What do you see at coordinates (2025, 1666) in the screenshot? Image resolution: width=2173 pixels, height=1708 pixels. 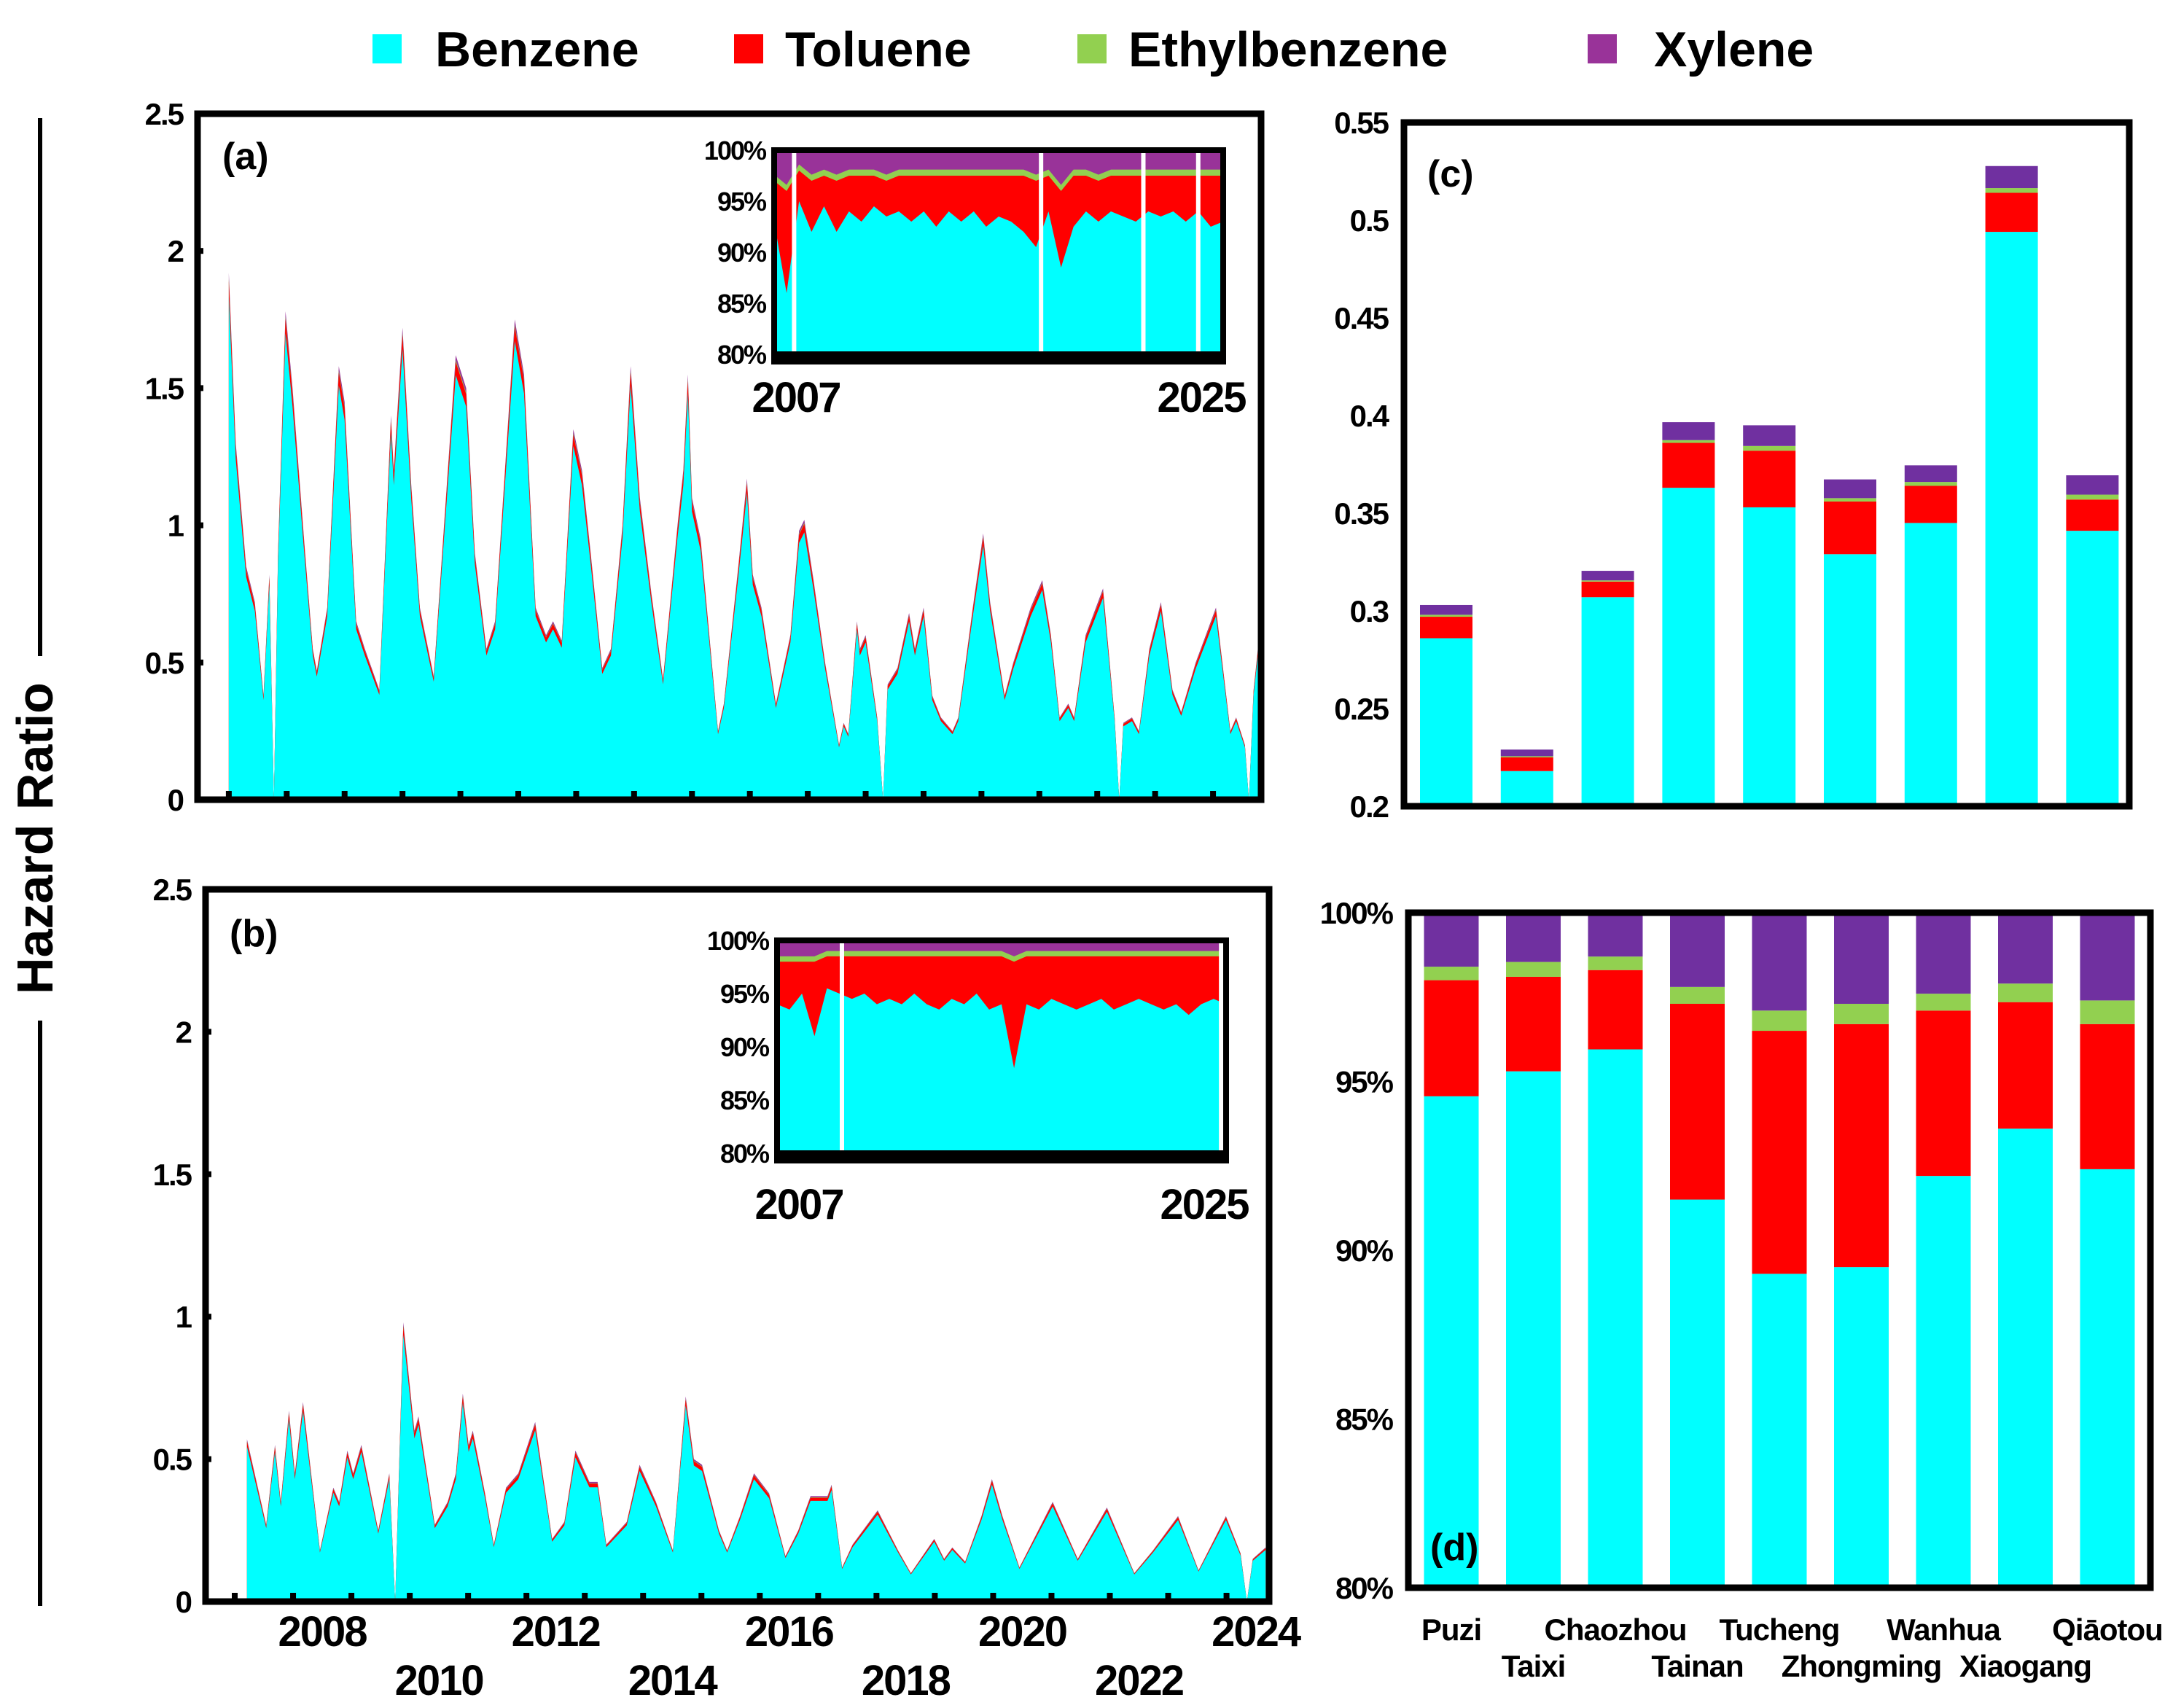 I see `x-category-label: Xiaogang` at bounding box center [2025, 1666].